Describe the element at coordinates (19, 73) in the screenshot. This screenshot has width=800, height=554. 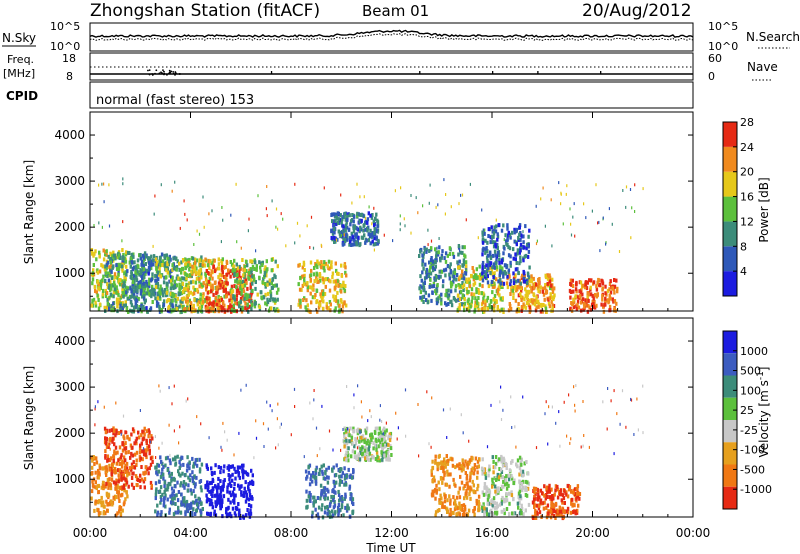
I see `freq-label-line2: [MHz]` at that location.